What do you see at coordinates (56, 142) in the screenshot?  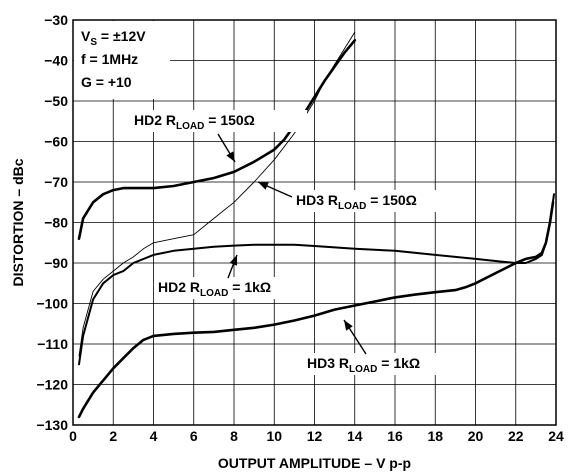 I see `y-tick-label: −60` at bounding box center [56, 142].